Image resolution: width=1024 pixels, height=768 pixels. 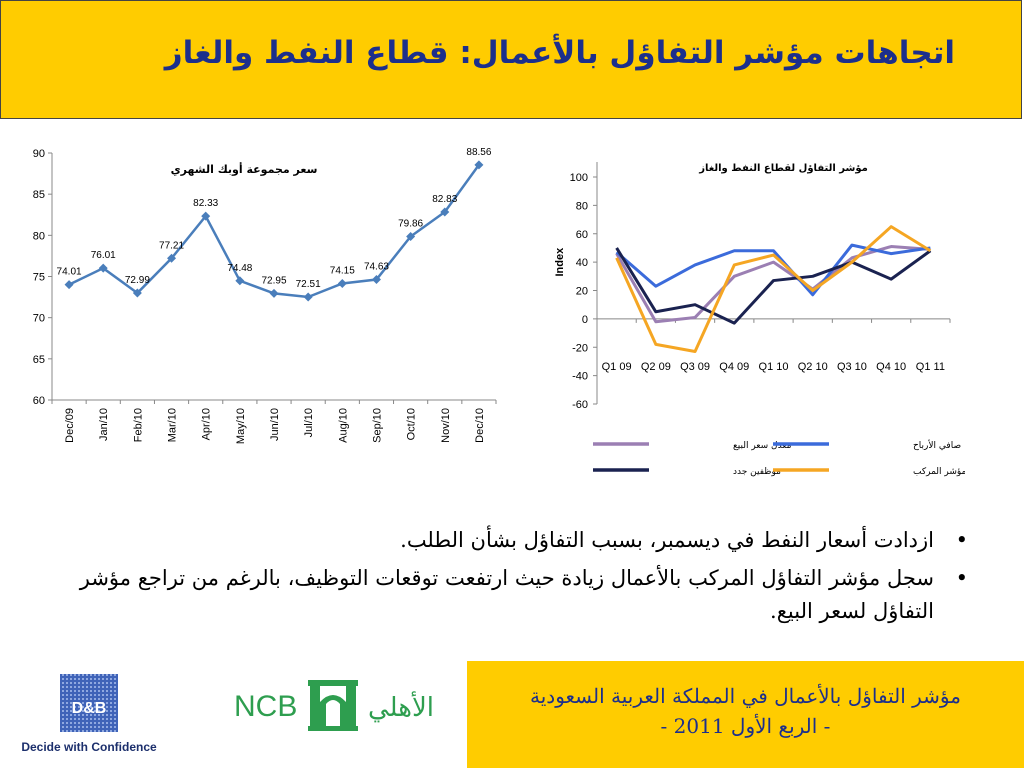 I want to click on x-tick-label: Jul/10, so click(x=309, y=422).